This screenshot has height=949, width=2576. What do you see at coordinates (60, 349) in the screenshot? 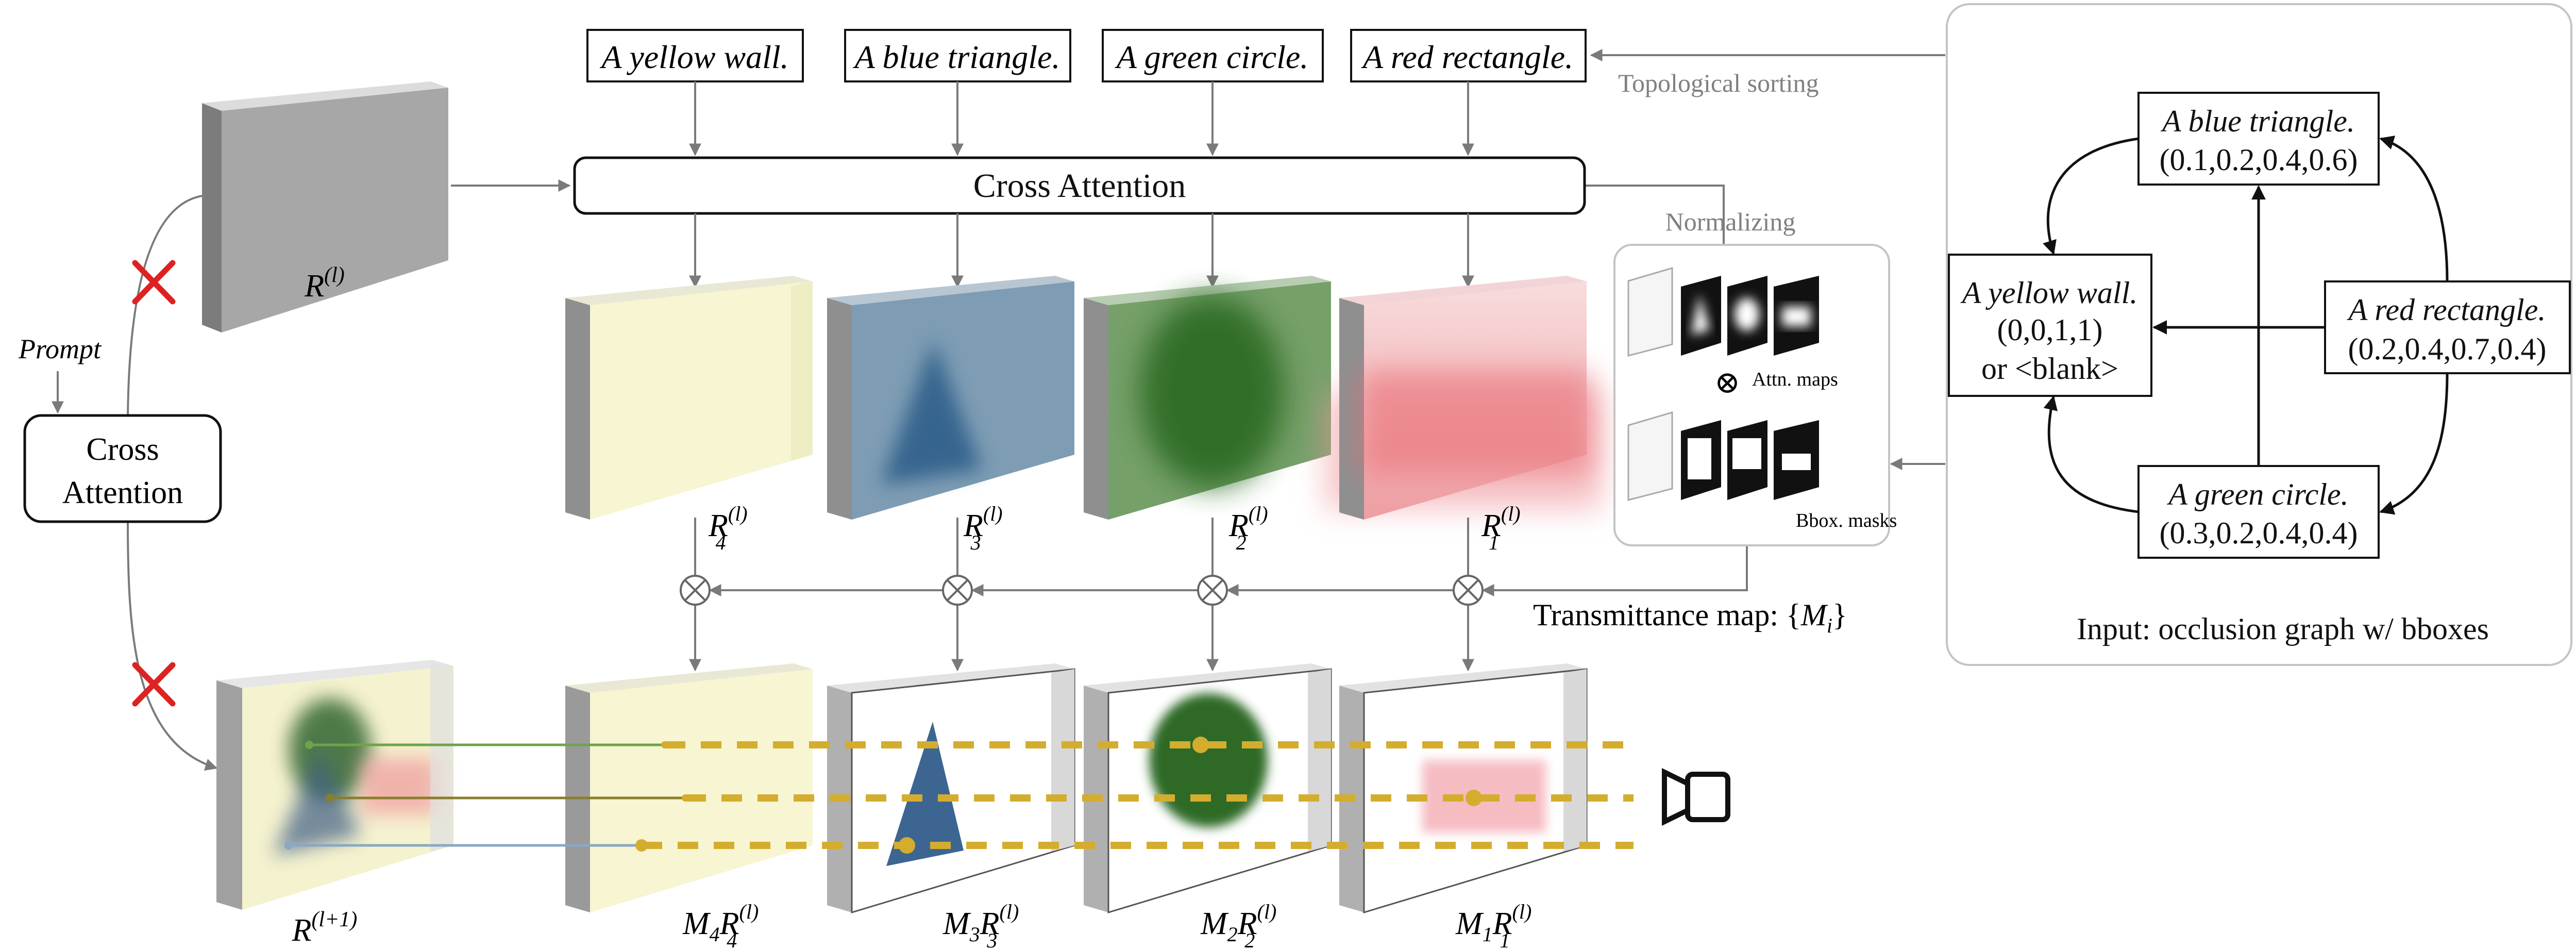
I see `prompt-label: Prompt` at bounding box center [60, 349].